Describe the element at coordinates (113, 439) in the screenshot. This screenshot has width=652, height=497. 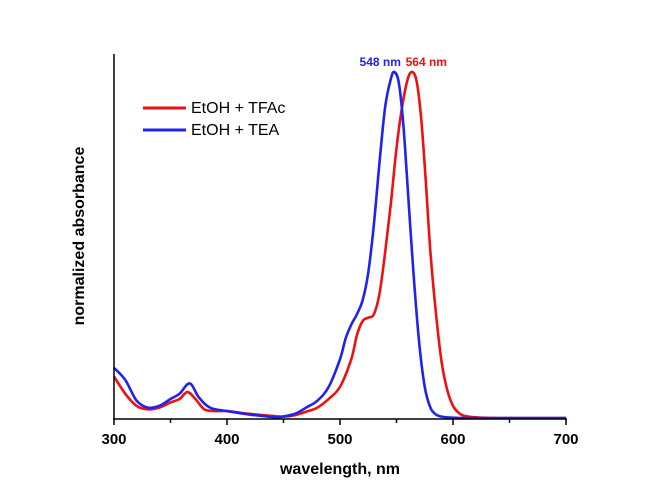
I see `x-tick-label: 300` at that location.